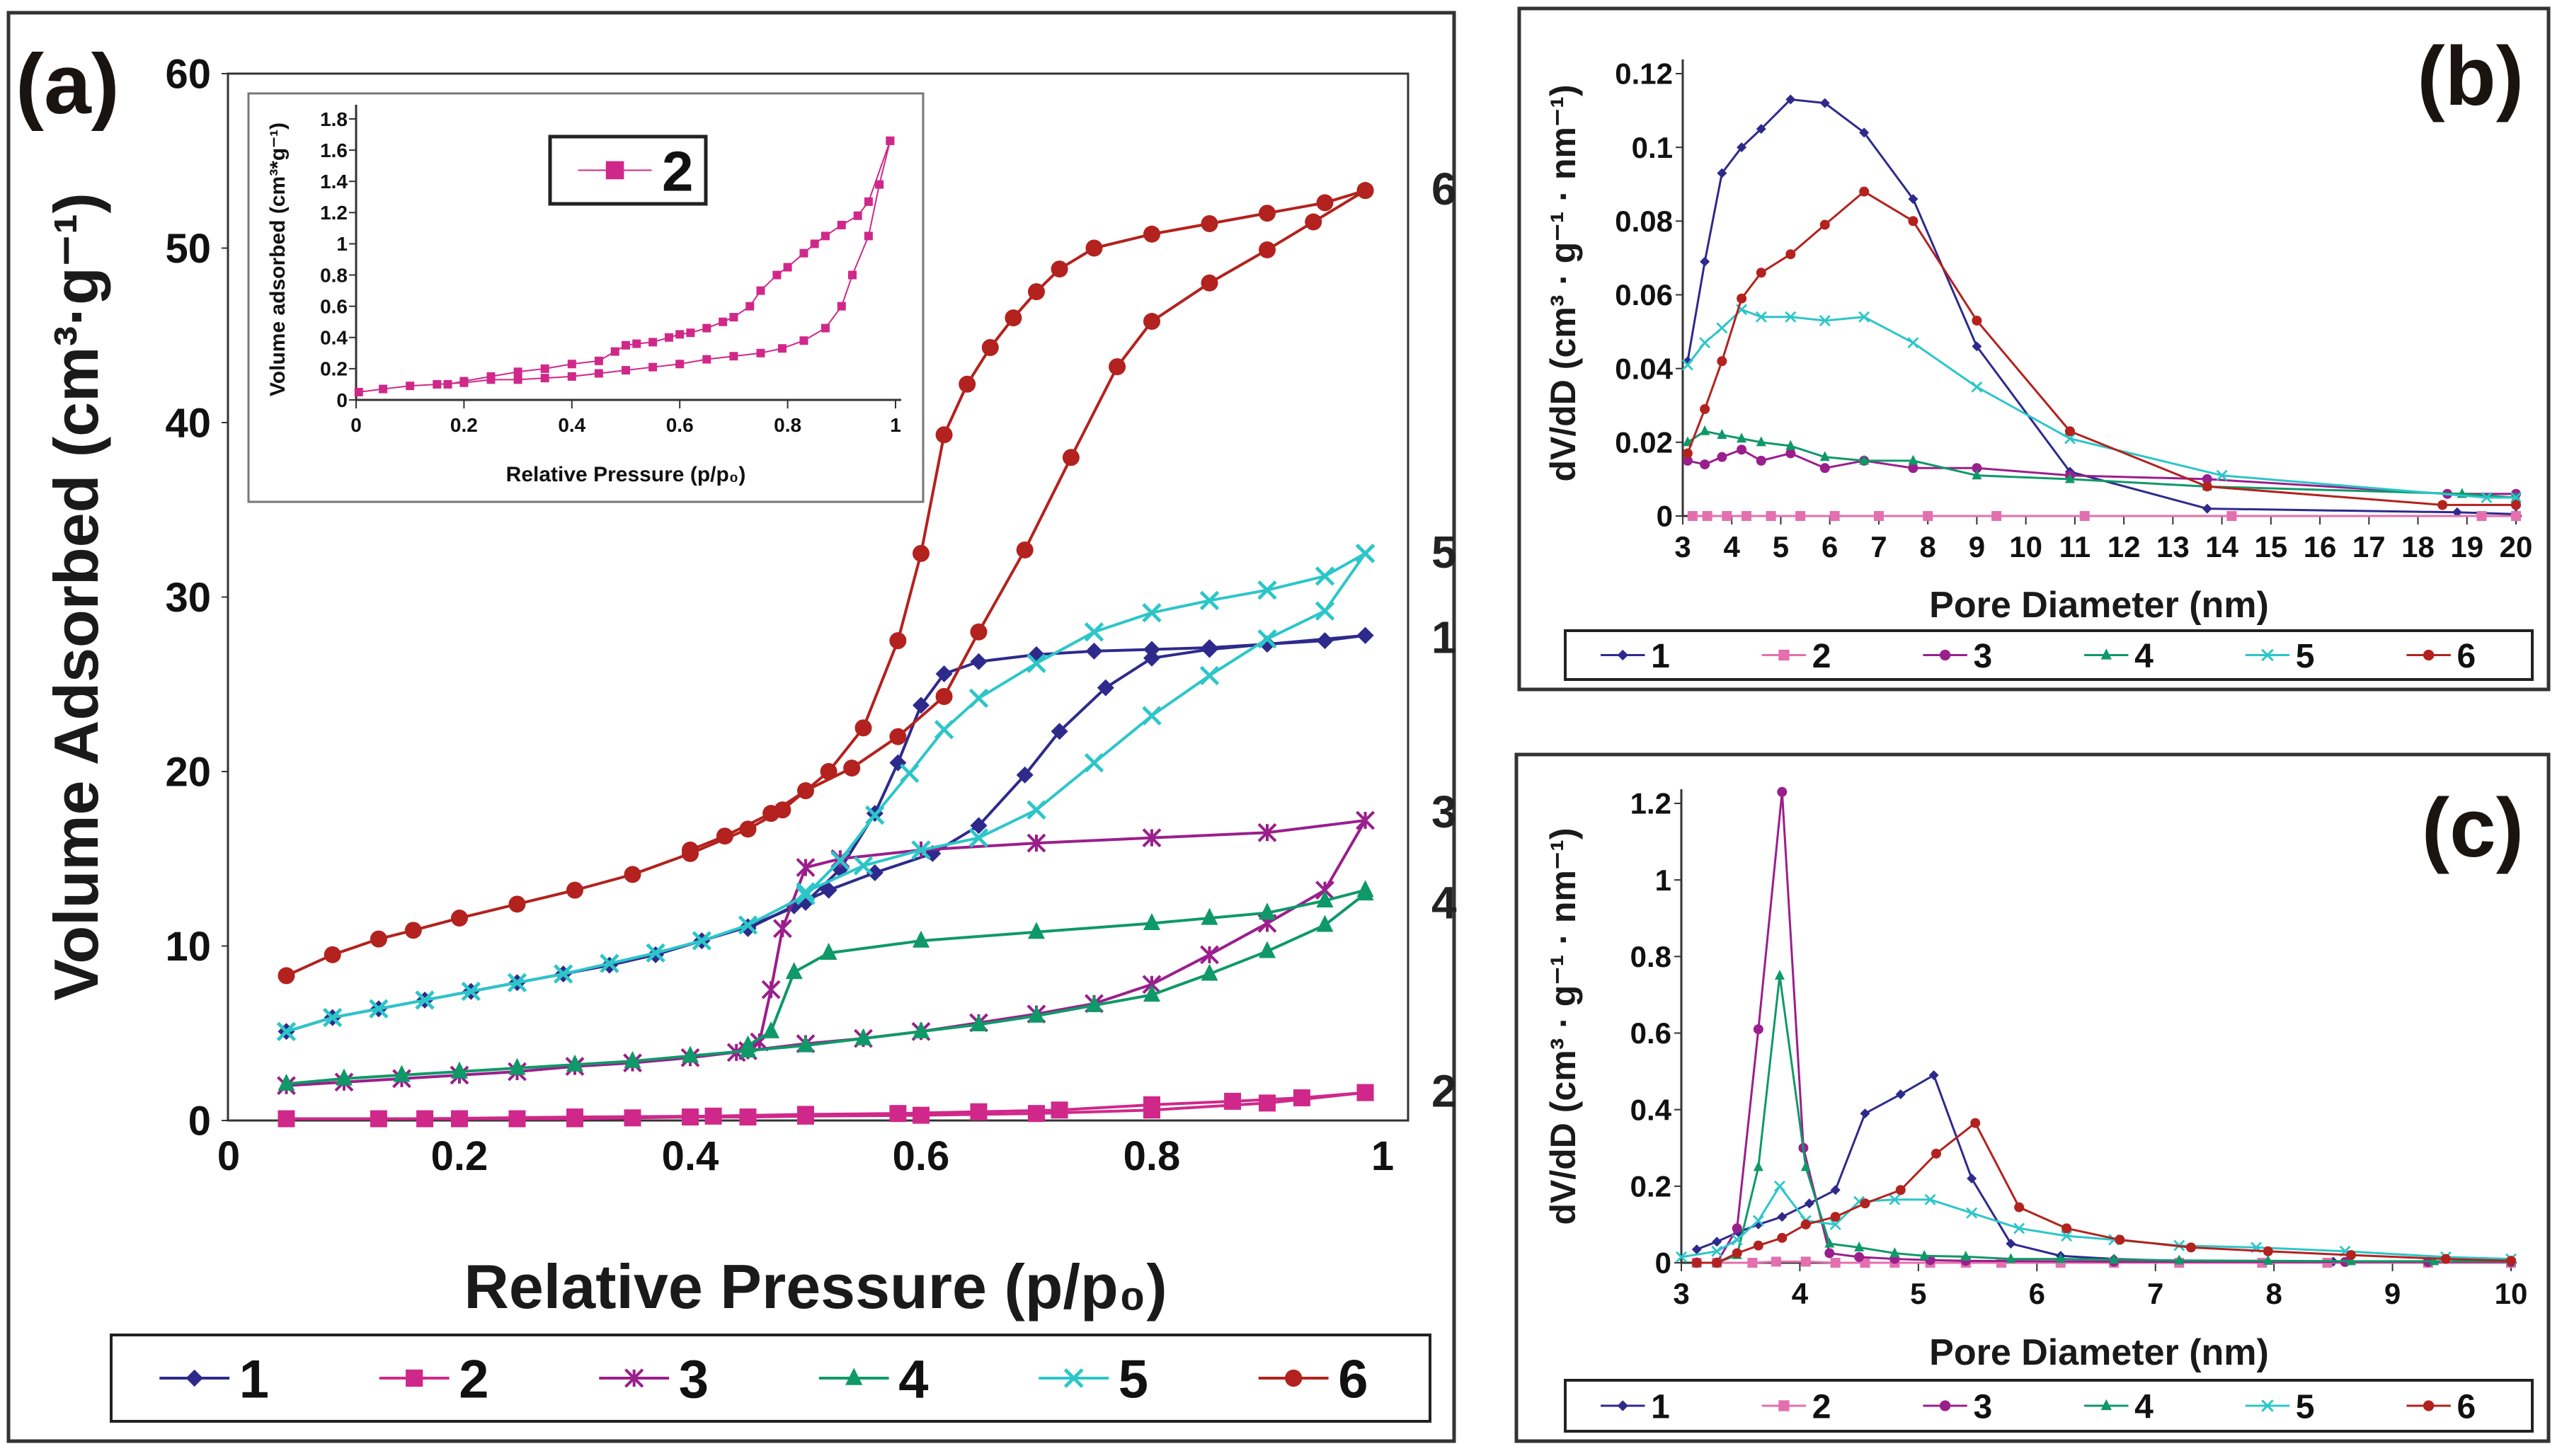 This screenshot has width=2562, height=1456. I want to click on y-tick-label: 1.2, so click(334, 213).